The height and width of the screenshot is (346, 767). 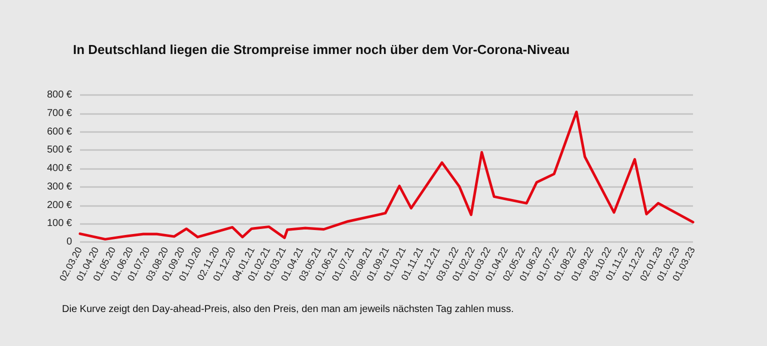 What do you see at coordinates (59, 113) in the screenshot?
I see `y-tick-label: 700 €` at bounding box center [59, 113].